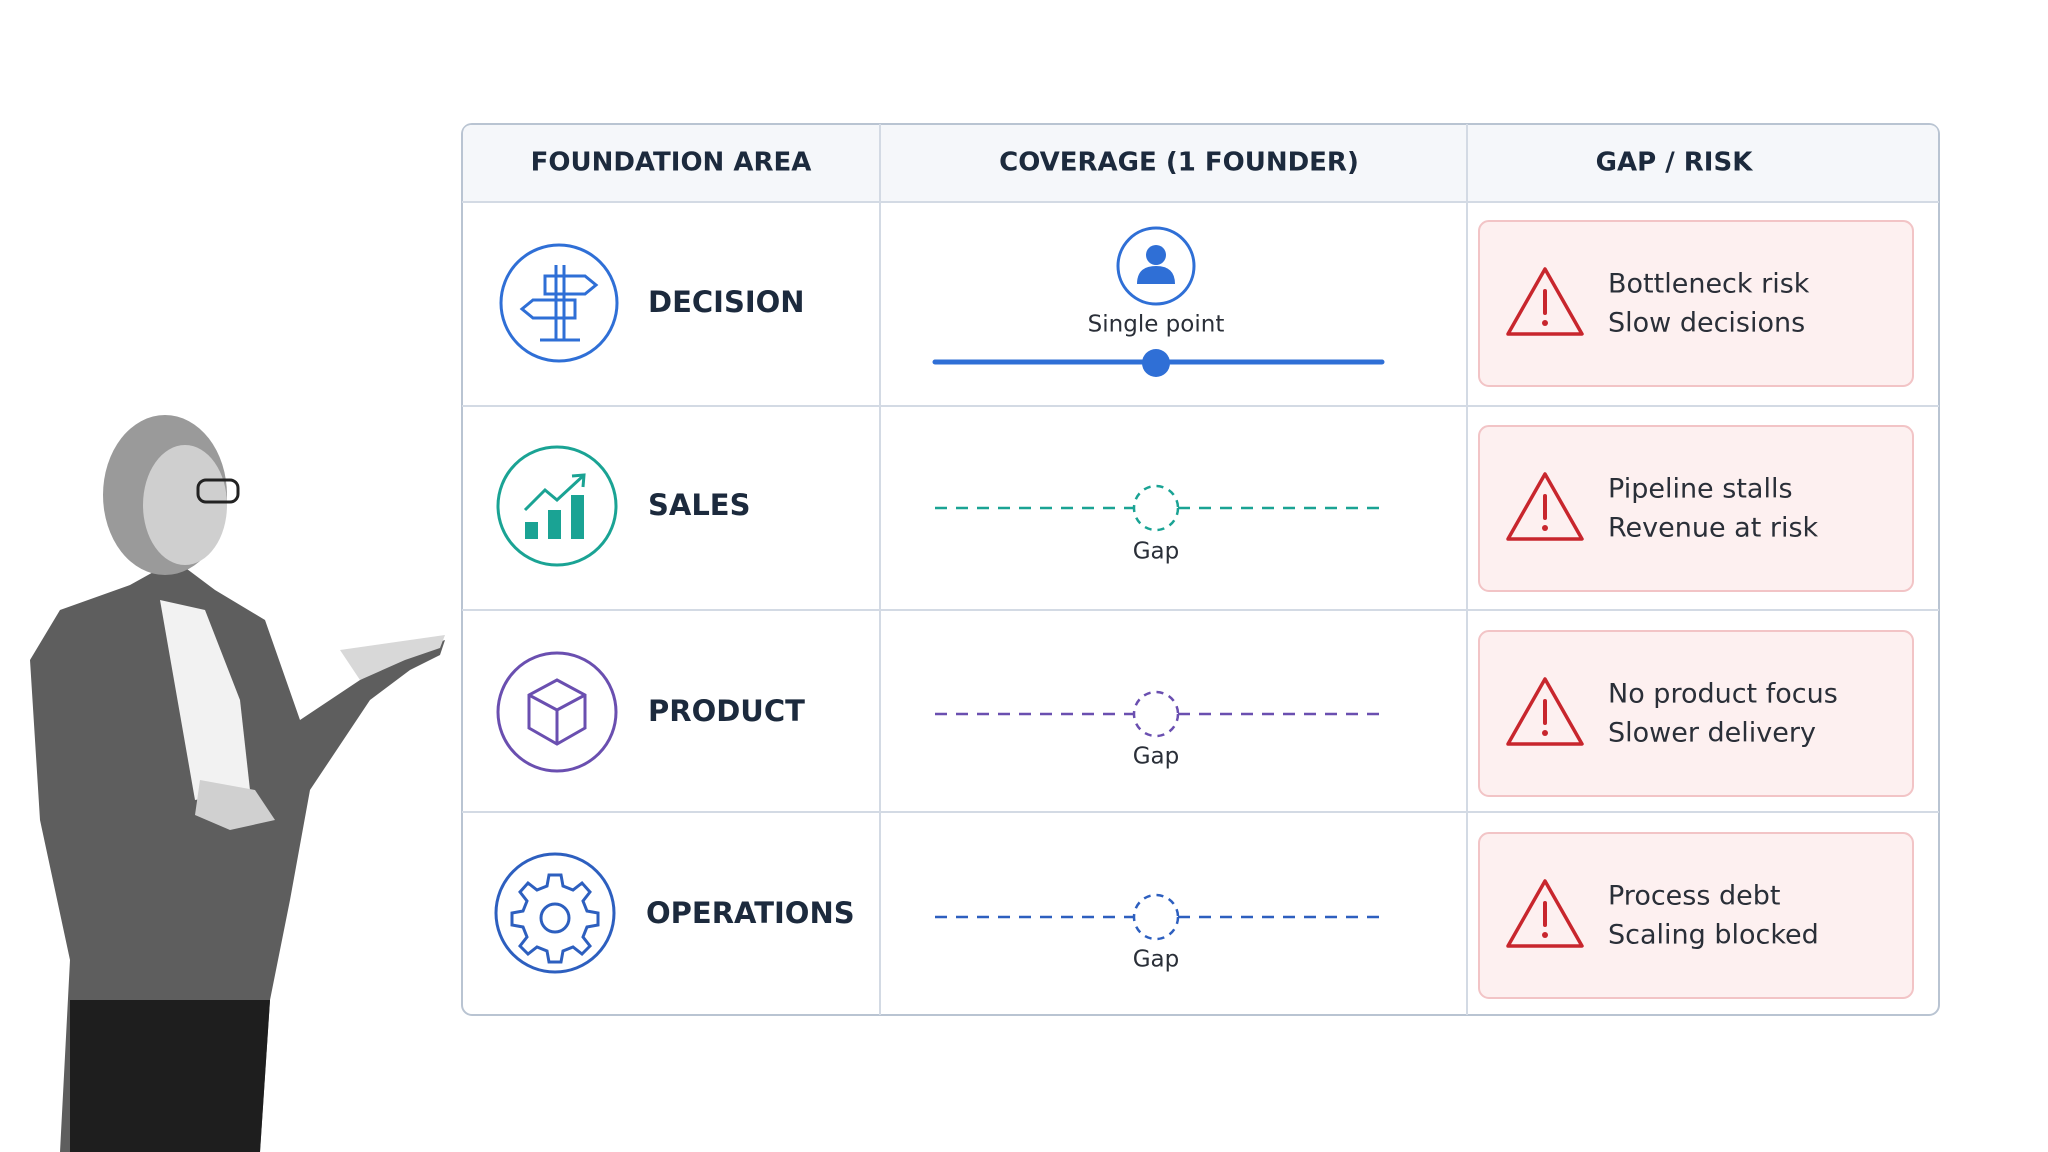 The height and width of the screenshot is (1152, 2048). I want to click on risk-text: Process debt, so click(1694, 896).